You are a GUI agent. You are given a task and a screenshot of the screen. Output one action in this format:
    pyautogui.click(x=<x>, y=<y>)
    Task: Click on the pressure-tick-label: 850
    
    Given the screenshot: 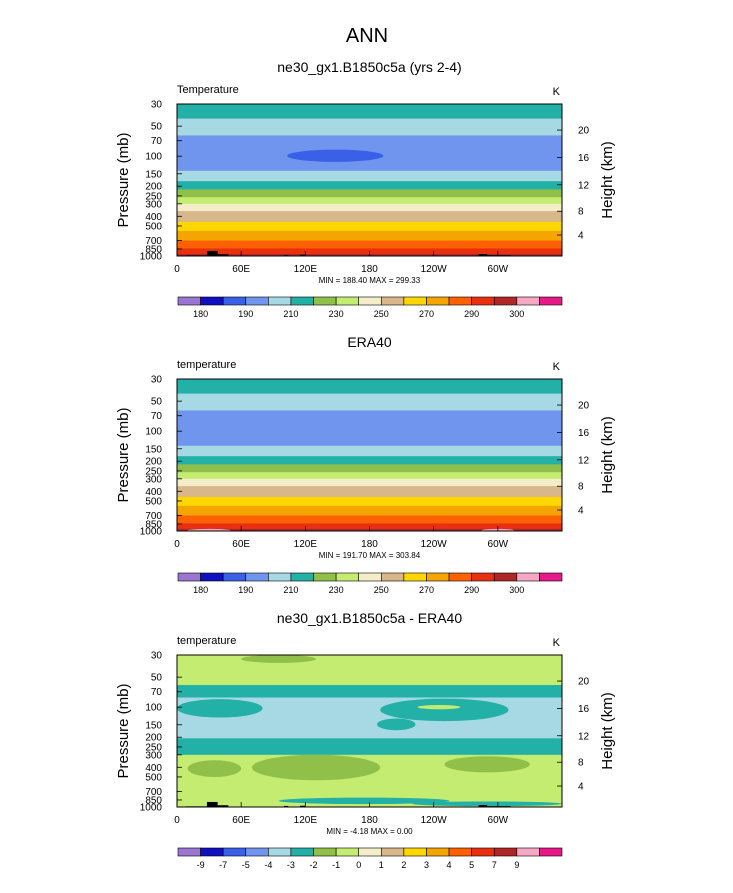 What is the action you would take?
    pyautogui.click(x=153, y=249)
    